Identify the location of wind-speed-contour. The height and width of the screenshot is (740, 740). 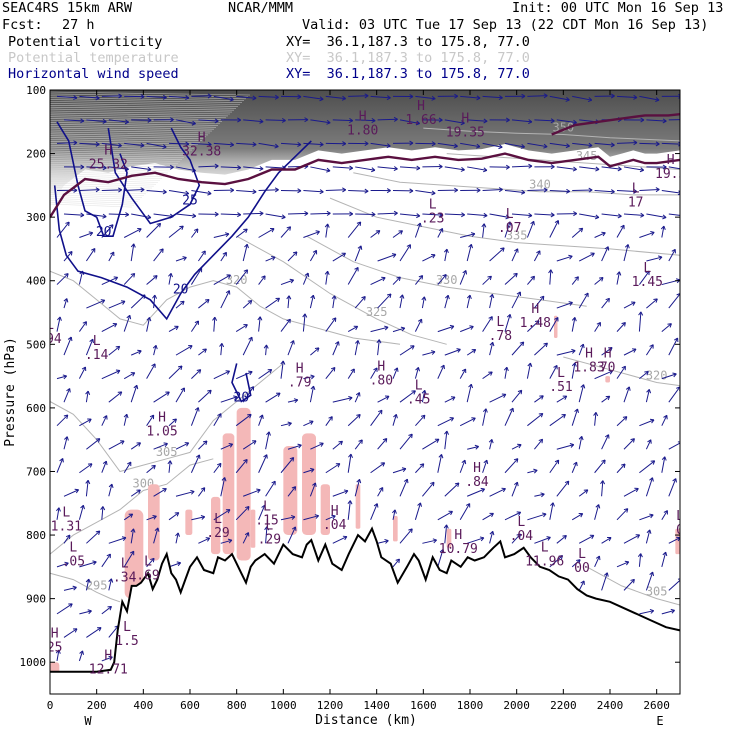
(241, 383).